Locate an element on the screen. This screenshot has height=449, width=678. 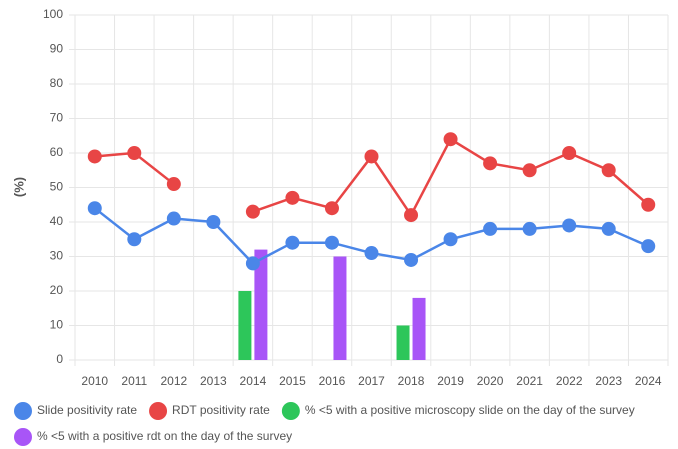
x-tick-label: 2010 is located at coordinates (94, 381).